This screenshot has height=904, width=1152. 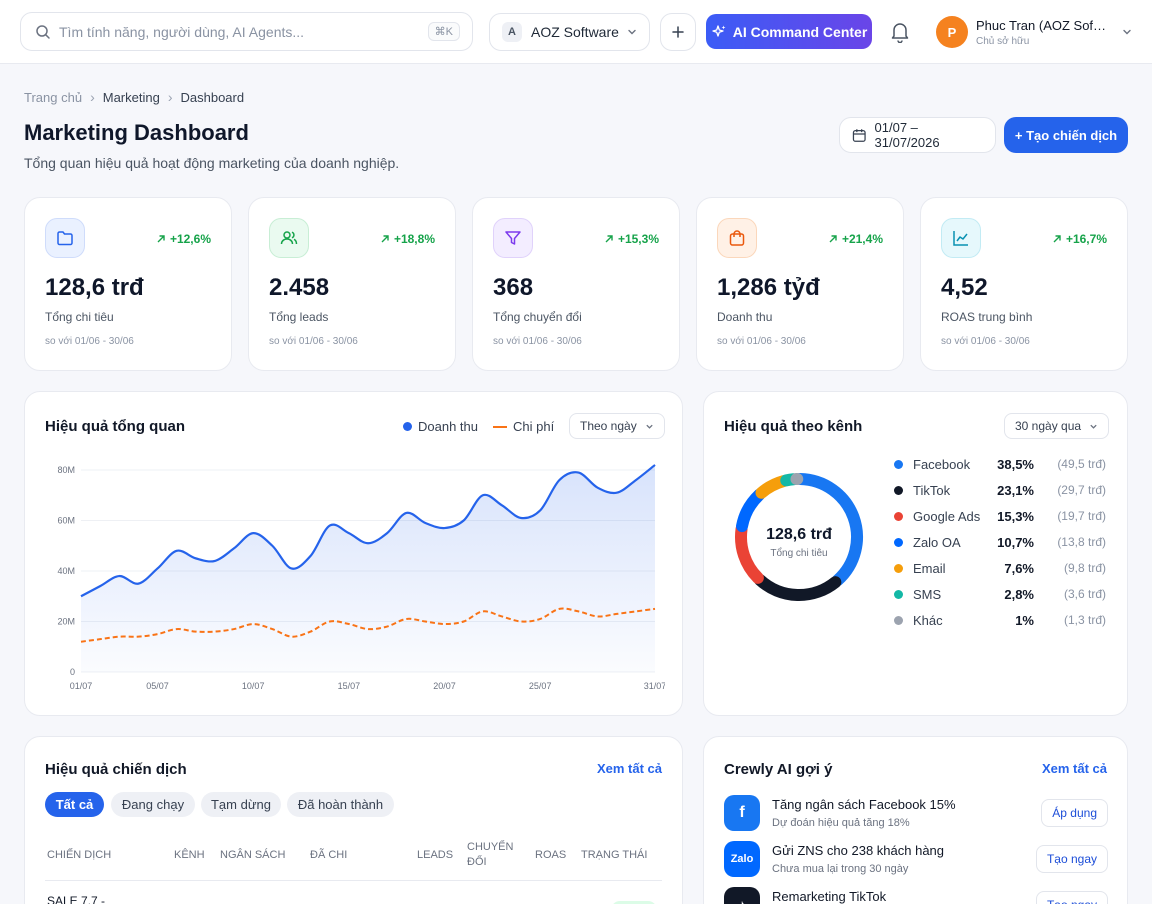 What do you see at coordinates (1000, 516) in the screenshot?
I see `channel-row-google-ads: Google Ads 15,3% (19,7 trđ)` at bounding box center [1000, 516].